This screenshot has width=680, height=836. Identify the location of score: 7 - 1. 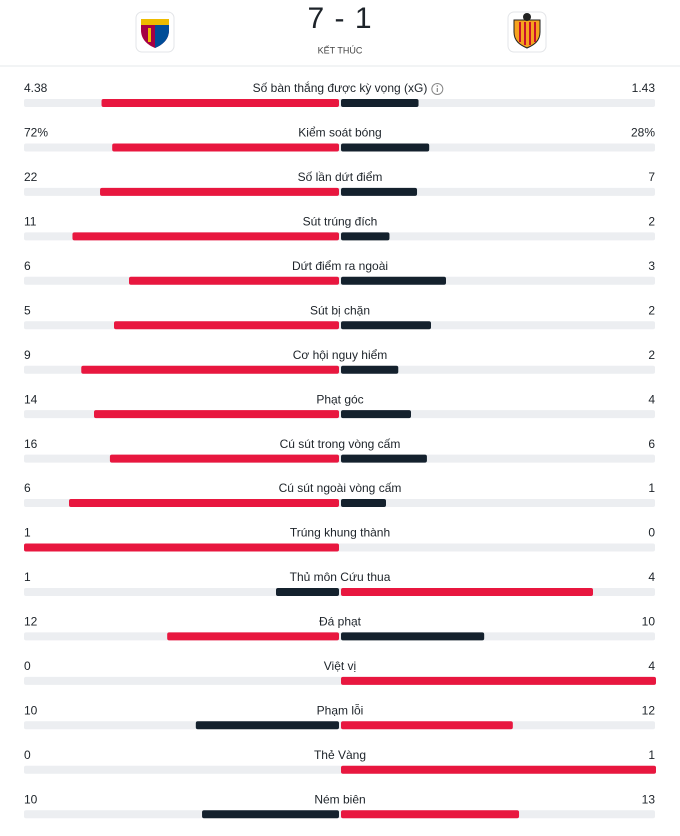
(339, 18).